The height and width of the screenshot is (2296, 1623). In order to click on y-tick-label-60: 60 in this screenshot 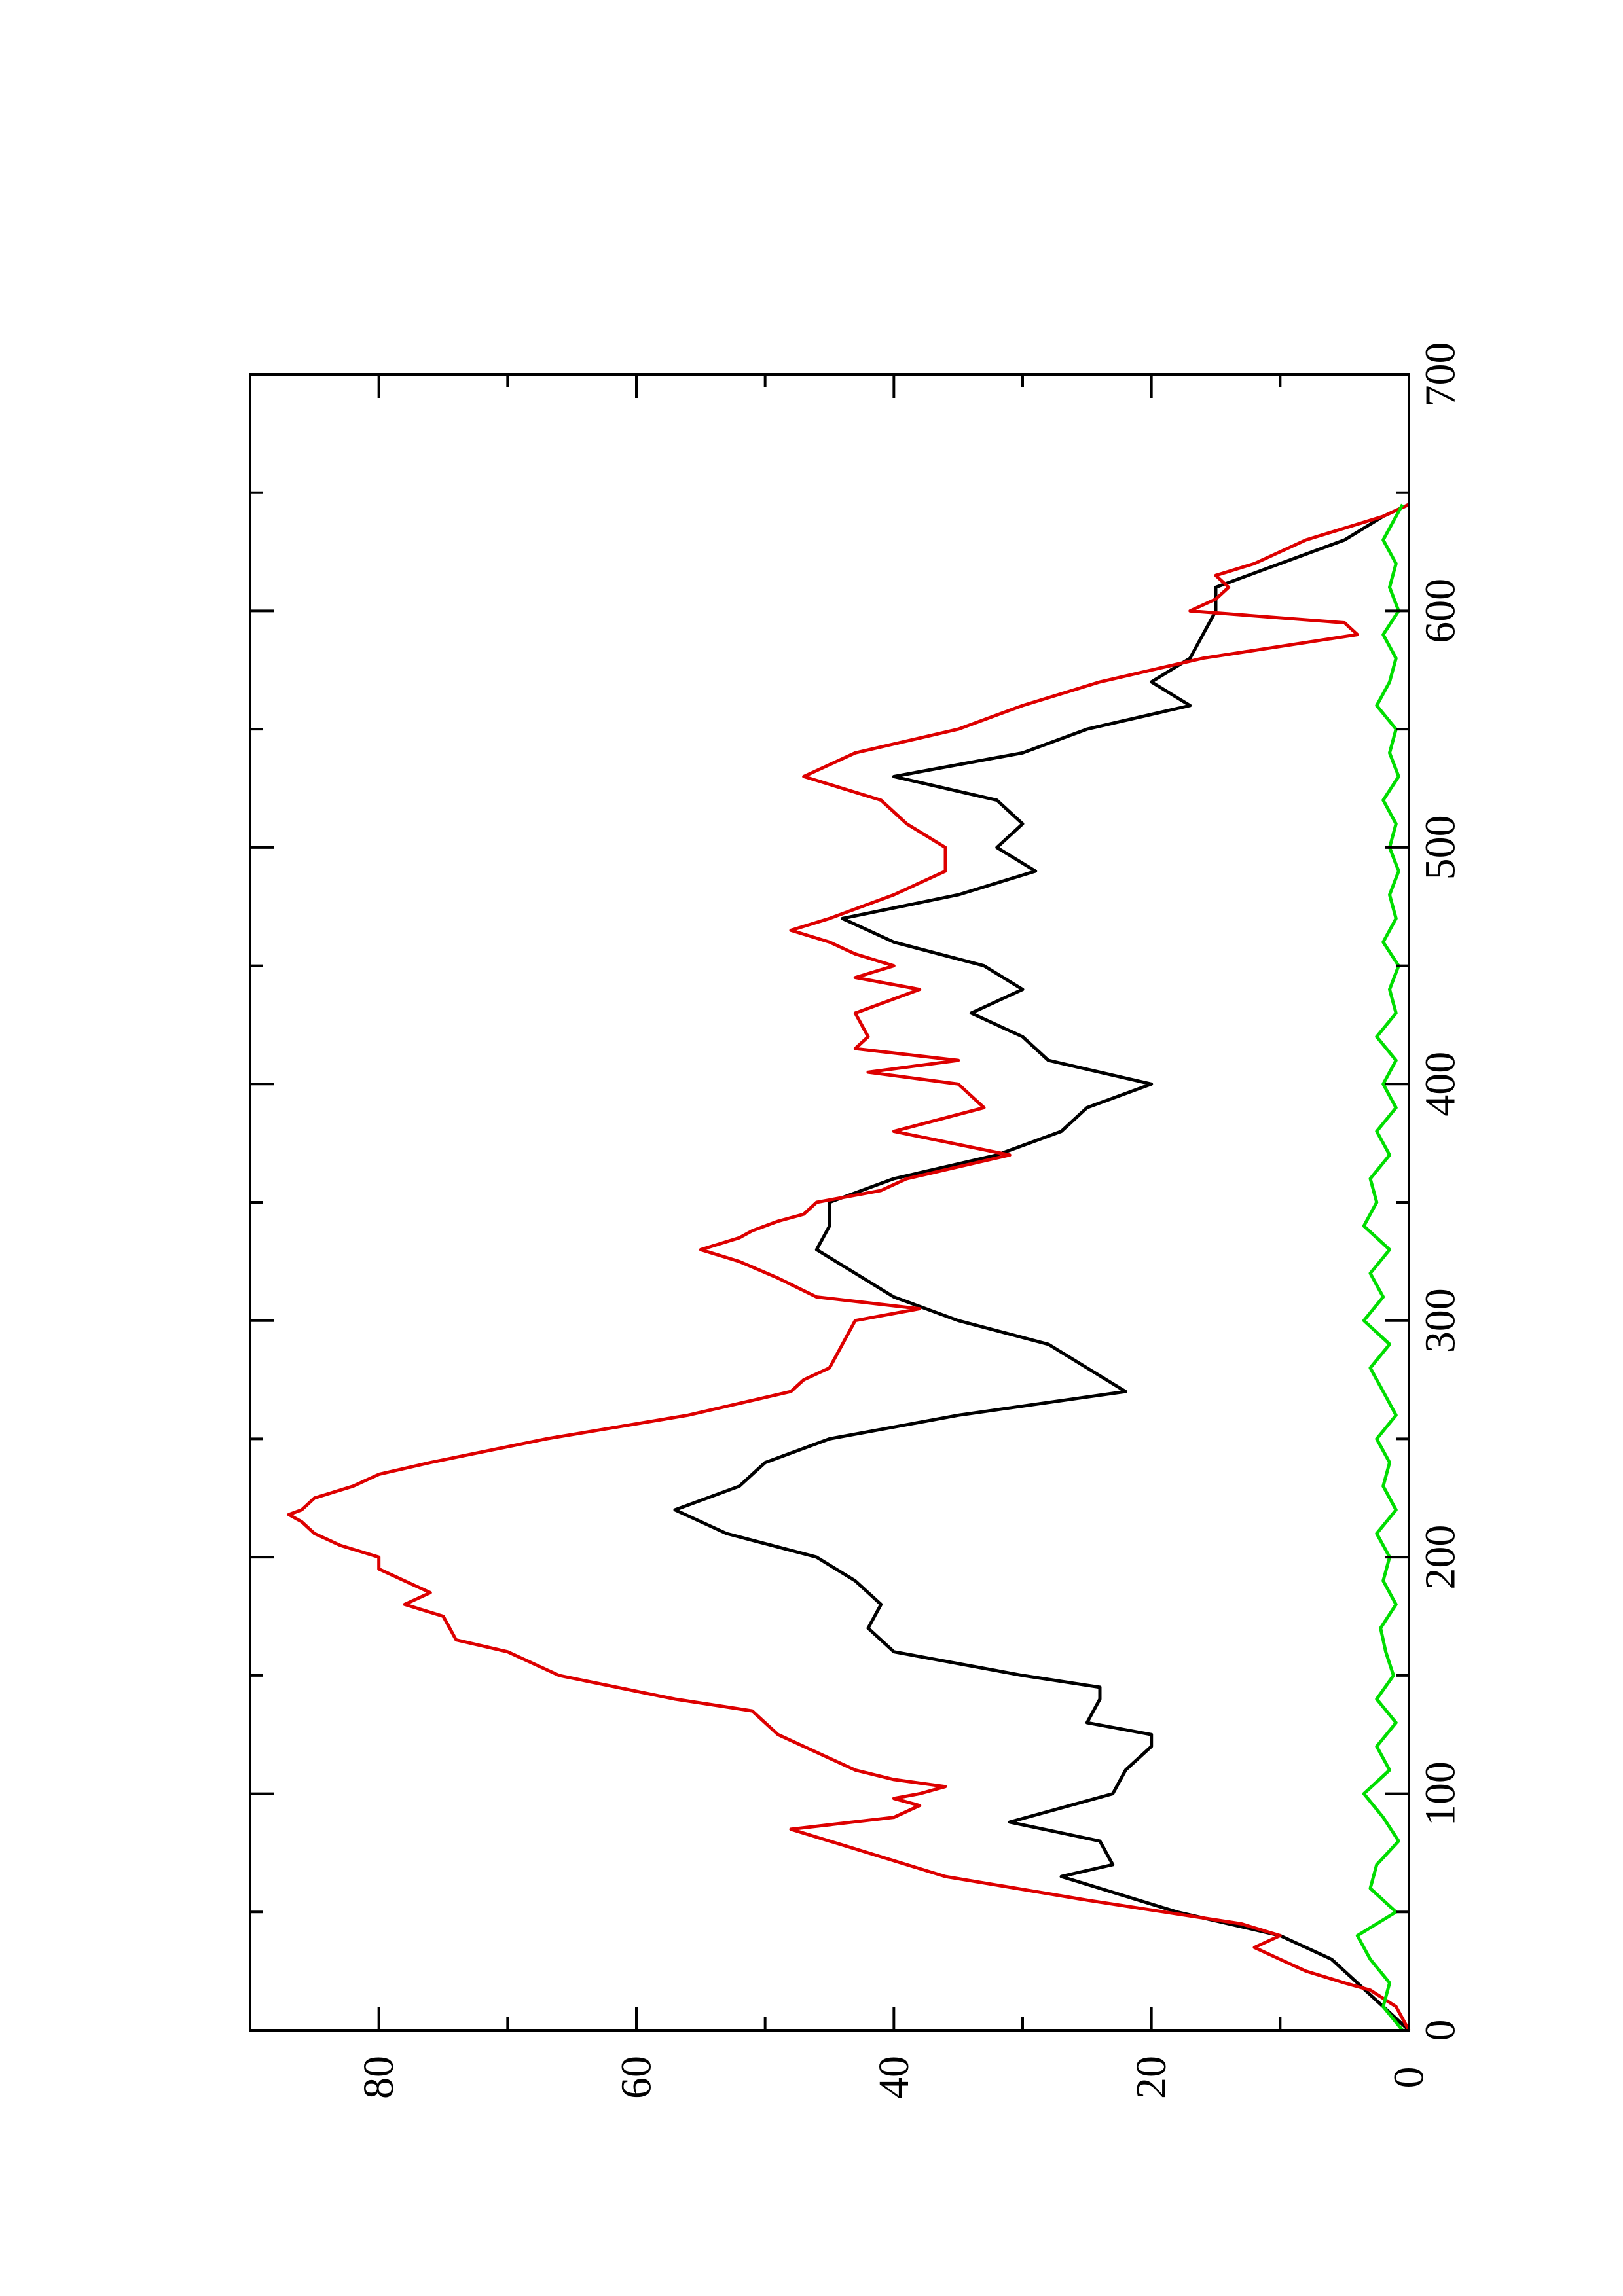, I will do `click(637, 2077)`.